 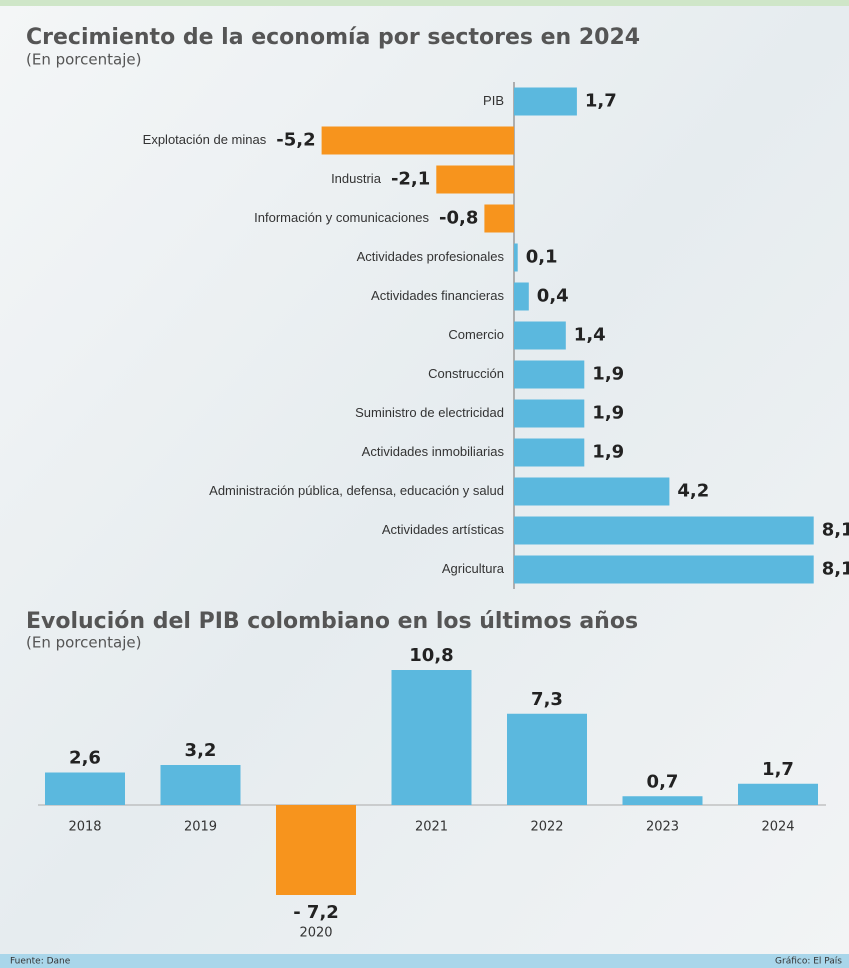 What do you see at coordinates (431, 256) in the screenshot?
I see `category-label: Actividades profesionales` at bounding box center [431, 256].